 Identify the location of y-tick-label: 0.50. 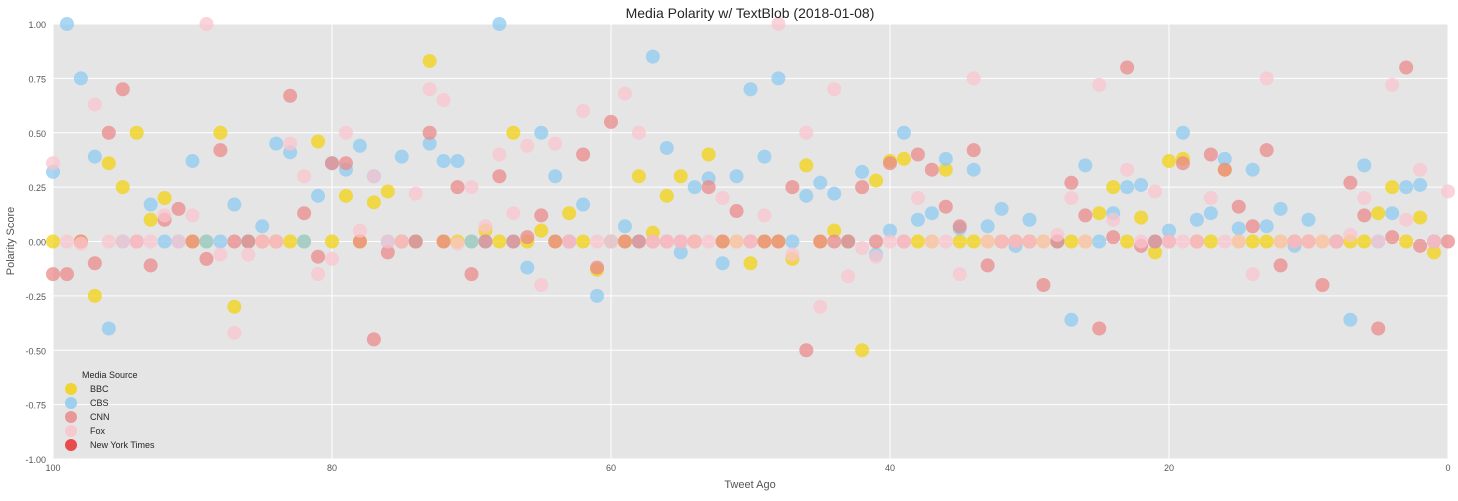
(37, 134).